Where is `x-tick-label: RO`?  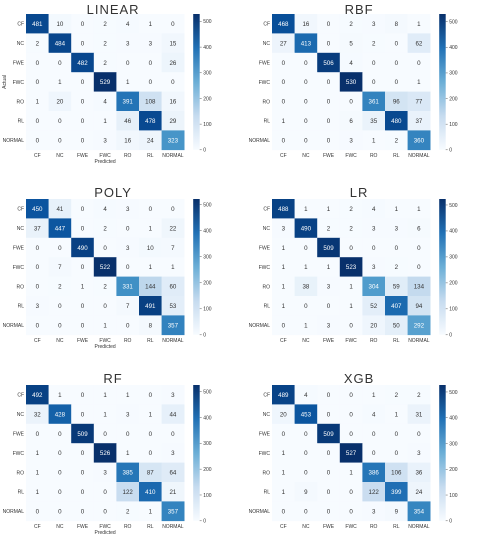 x-tick-label: RO is located at coordinates (128, 156).